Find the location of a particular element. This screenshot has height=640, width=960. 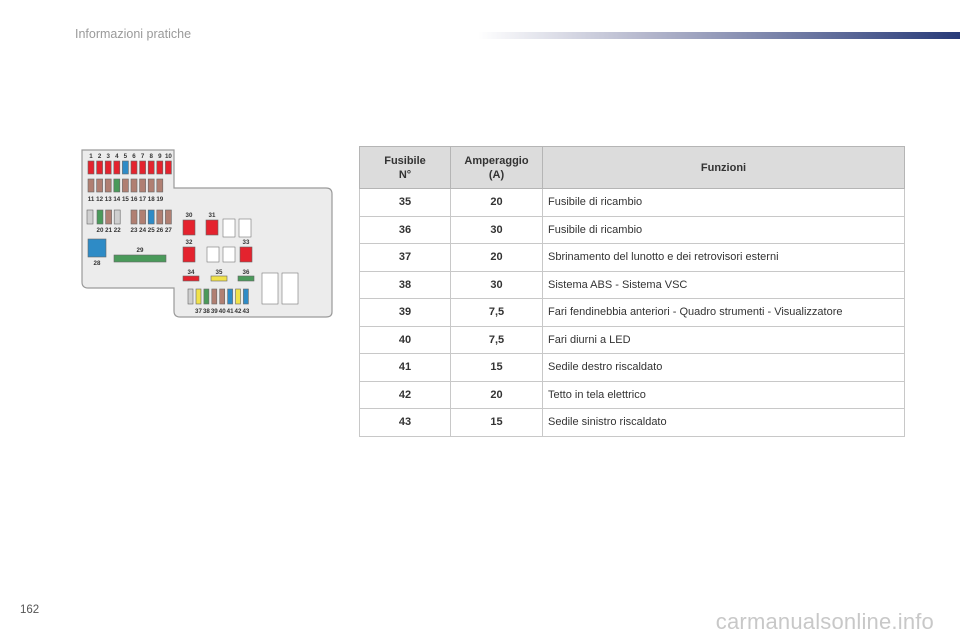

table-row: 40 7,5 Fari diurni a LED is located at coordinates (632, 339).